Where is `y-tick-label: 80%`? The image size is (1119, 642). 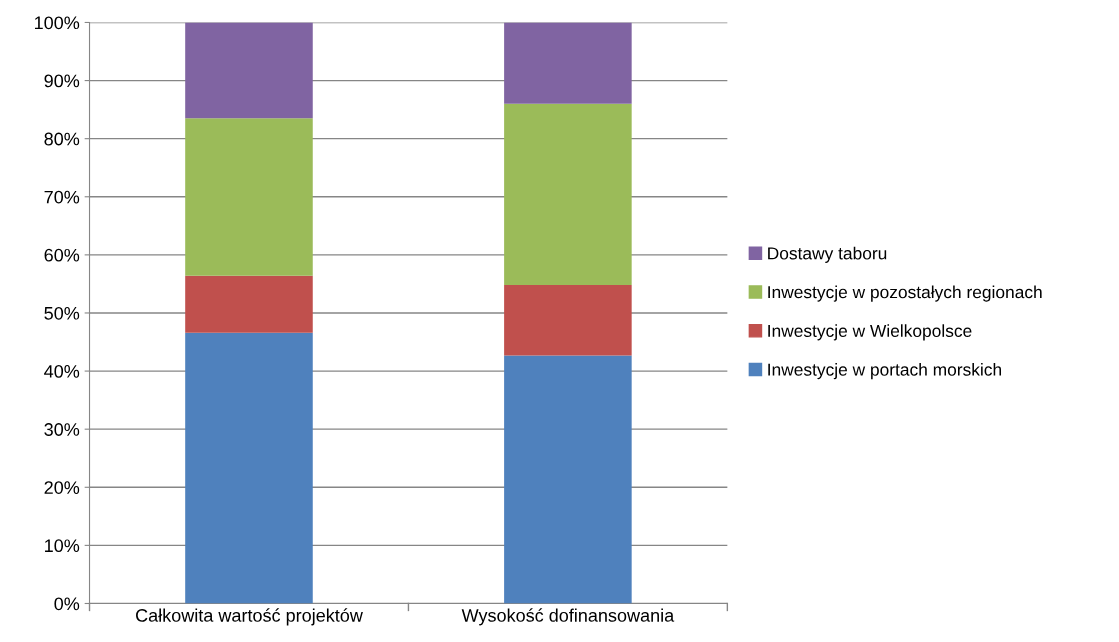 y-tick-label: 80% is located at coordinates (62, 139).